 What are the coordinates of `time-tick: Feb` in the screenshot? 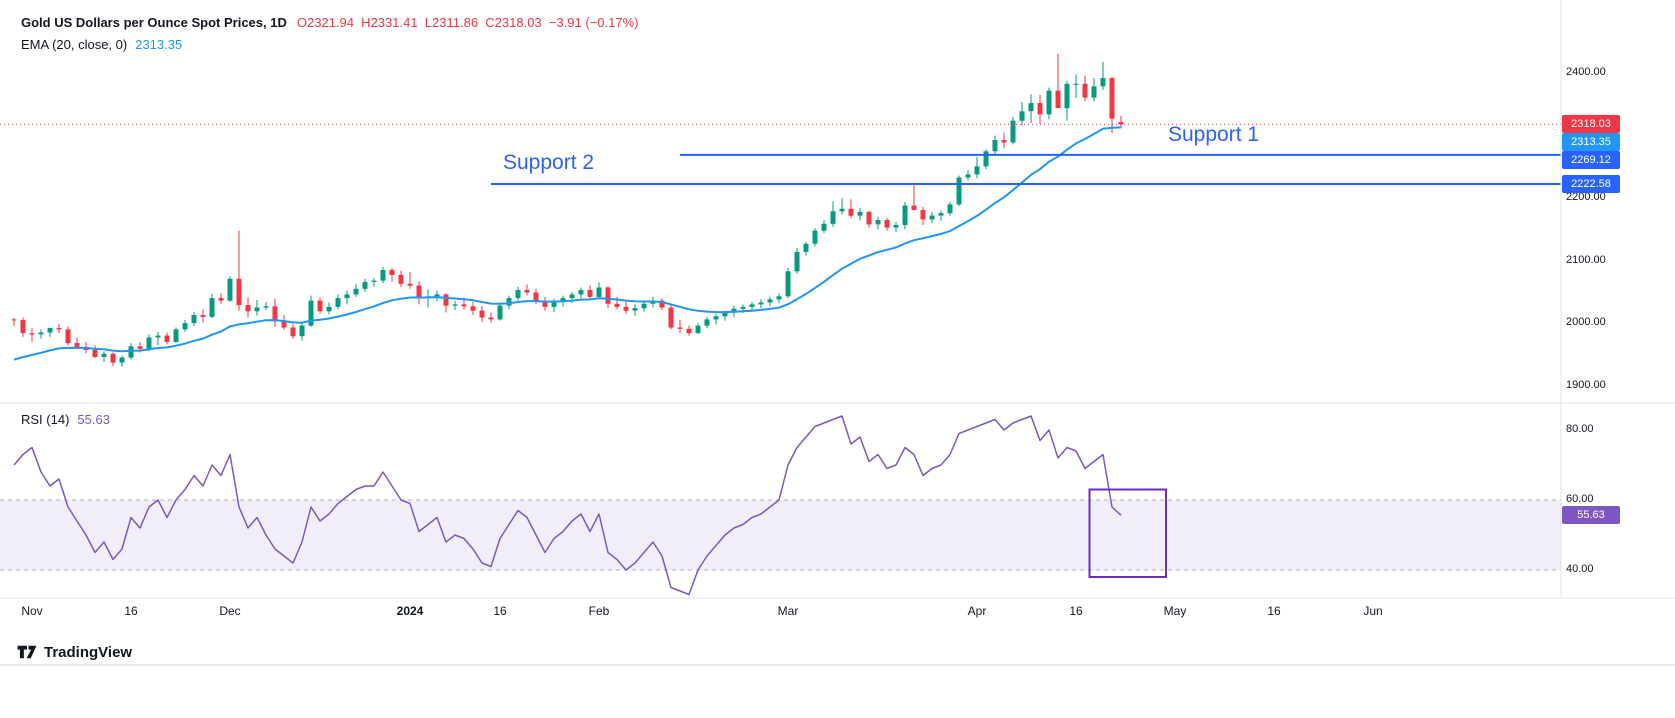 It's located at (599, 611).